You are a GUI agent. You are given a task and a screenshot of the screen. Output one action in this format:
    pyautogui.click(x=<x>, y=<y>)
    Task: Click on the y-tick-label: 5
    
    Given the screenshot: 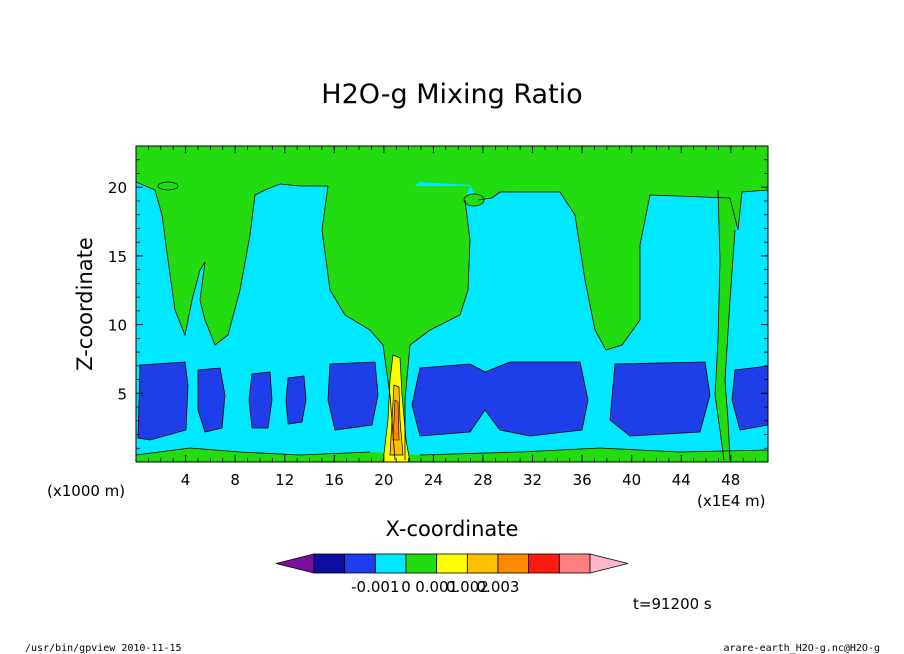 What is the action you would take?
    pyautogui.click(x=122, y=394)
    